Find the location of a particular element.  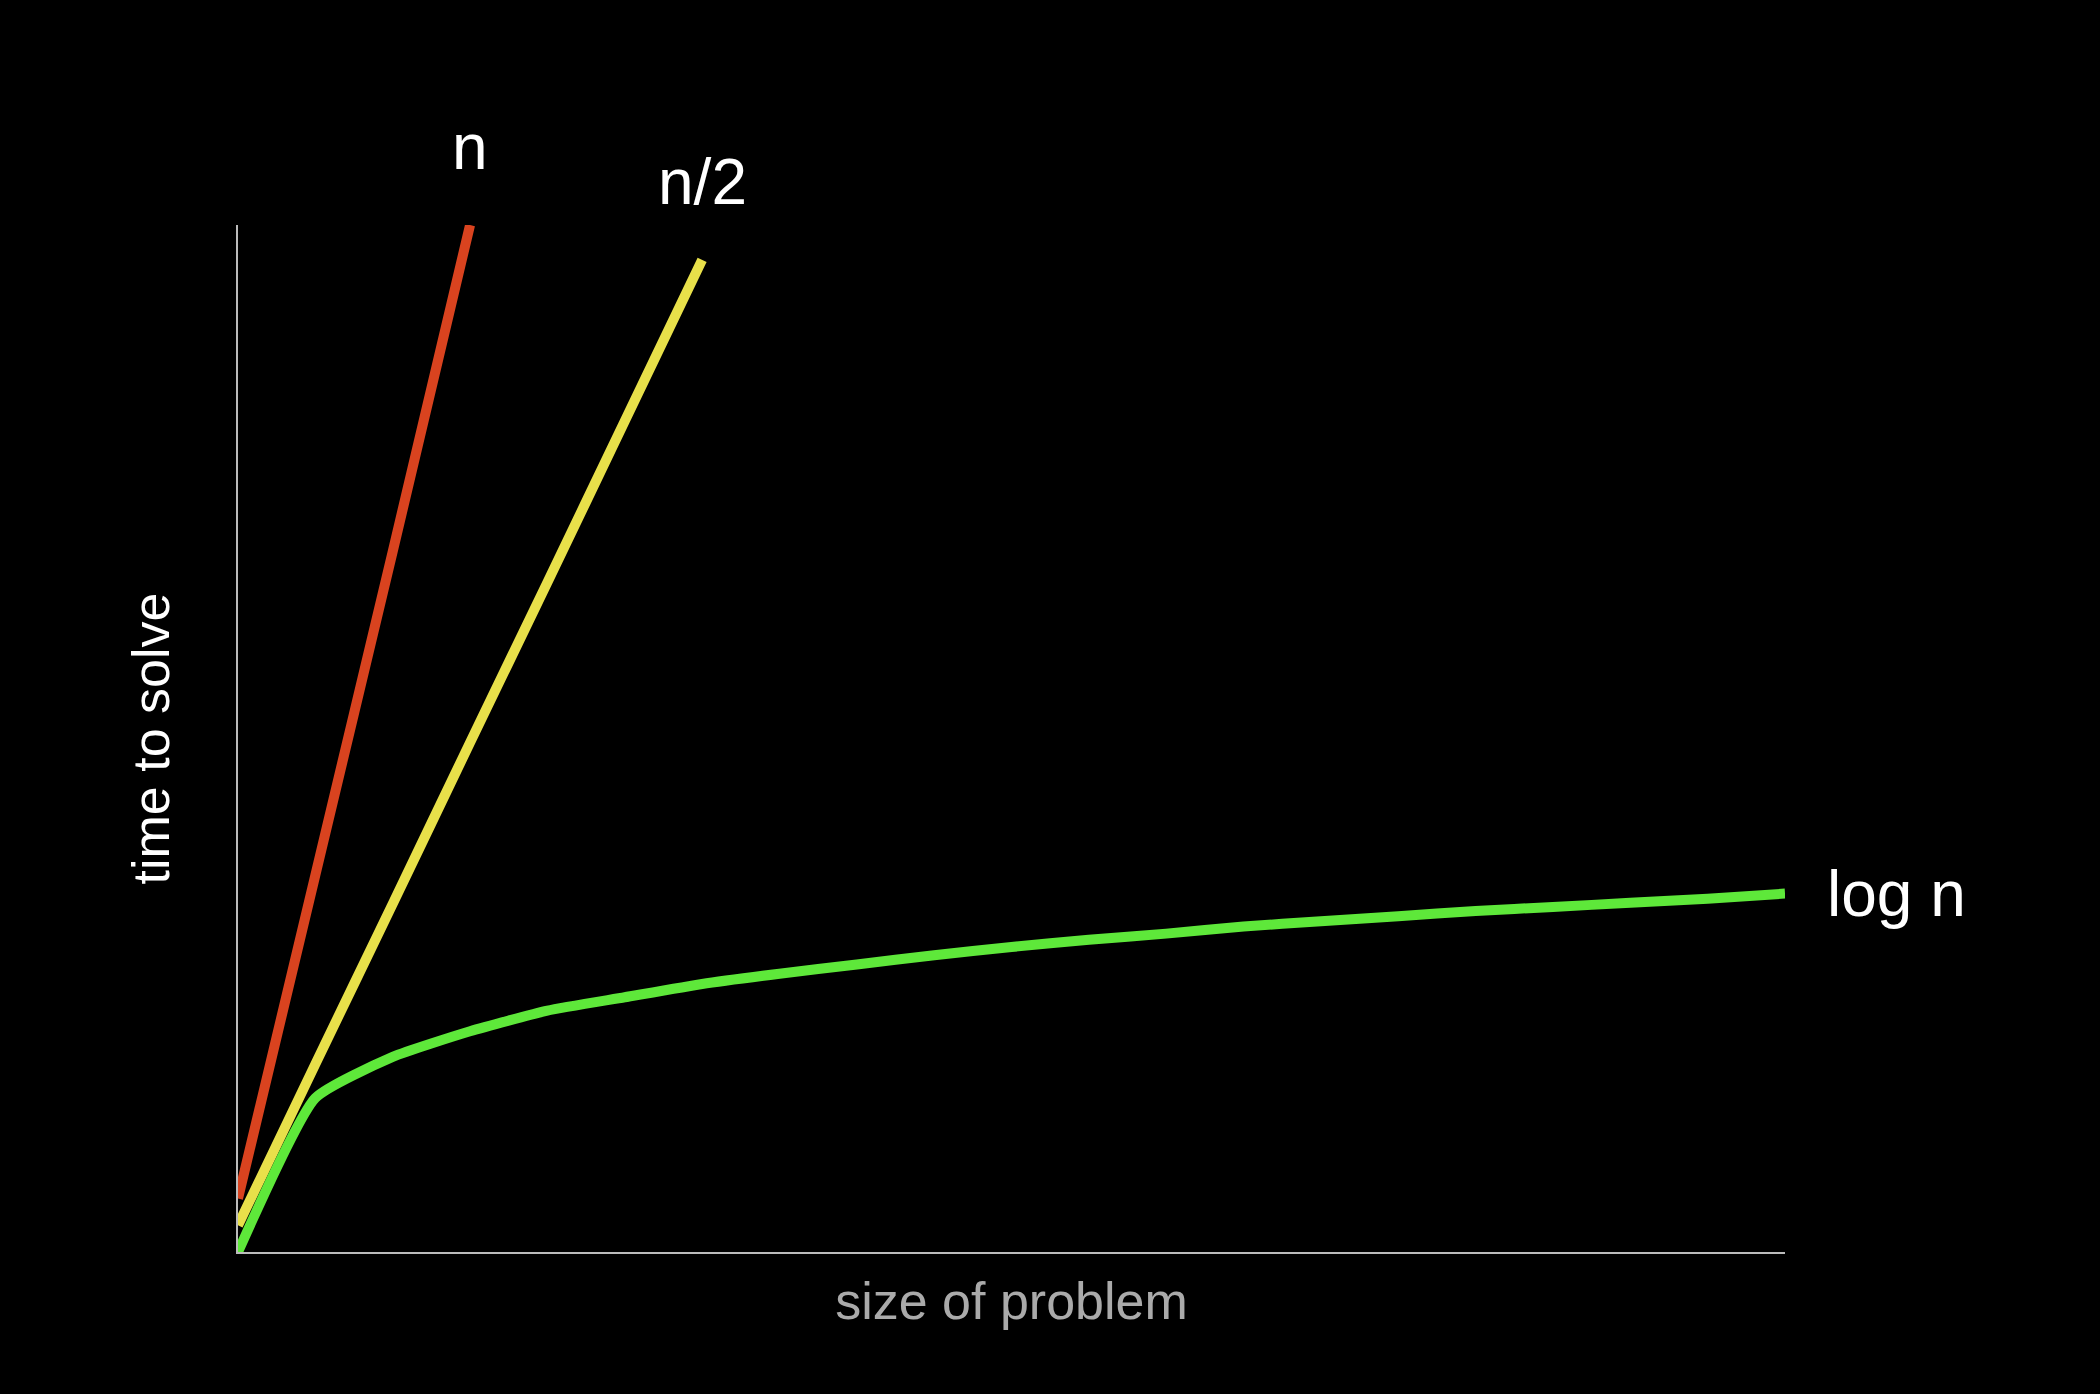

y-axis-title: time to solve is located at coordinates (150, 738).